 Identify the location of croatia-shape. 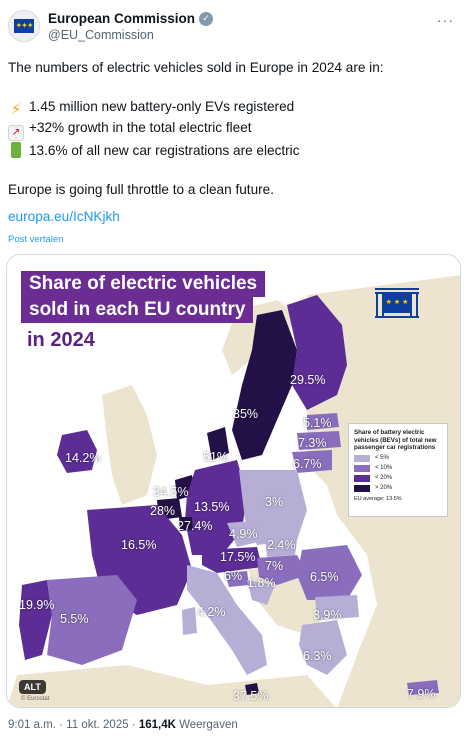
(261, 592).